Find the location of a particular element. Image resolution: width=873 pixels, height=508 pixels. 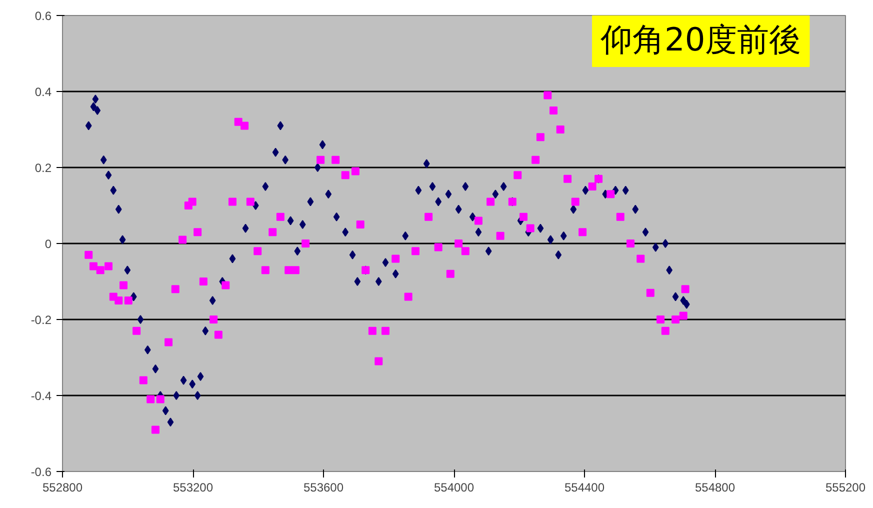

x-tick-label: 554400 is located at coordinates (584, 487).